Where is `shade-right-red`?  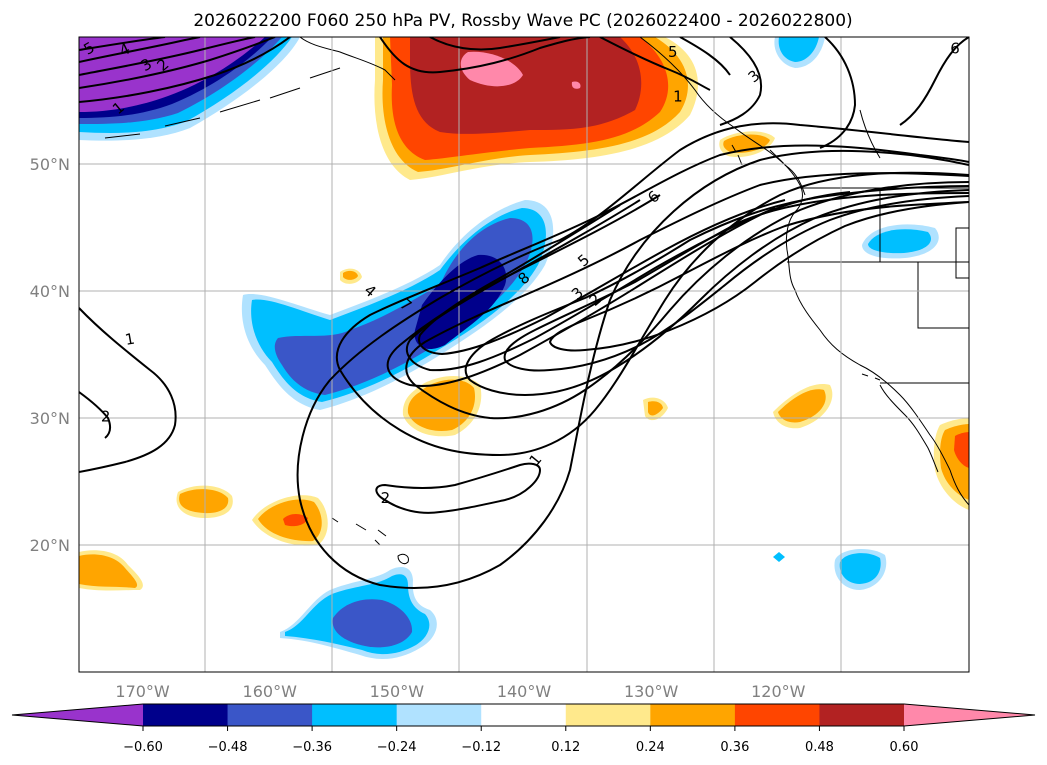 shade-right-red is located at coordinates (961, 450).